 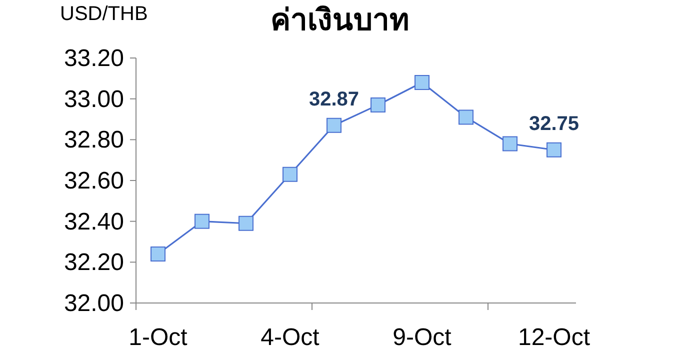 I want to click on y-tick-label: 32.60, so click(x=94, y=181).